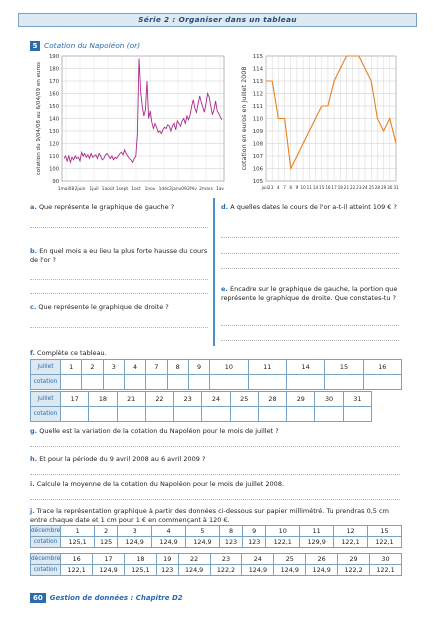 The width and height of the screenshot is (435, 619). Describe the element at coordinates (54, 107) in the screenshot. I see `y-tick-label: 150` at that location.